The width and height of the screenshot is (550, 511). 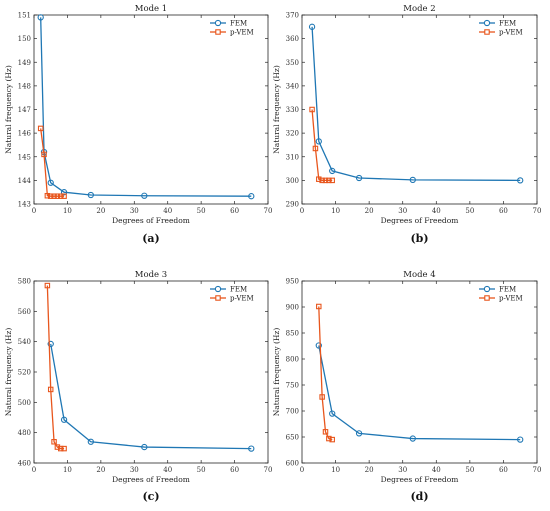 What do you see at coordinates (292, 39) in the screenshot?
I see `y-tick-label: 360` at bounding box center [292, 39].